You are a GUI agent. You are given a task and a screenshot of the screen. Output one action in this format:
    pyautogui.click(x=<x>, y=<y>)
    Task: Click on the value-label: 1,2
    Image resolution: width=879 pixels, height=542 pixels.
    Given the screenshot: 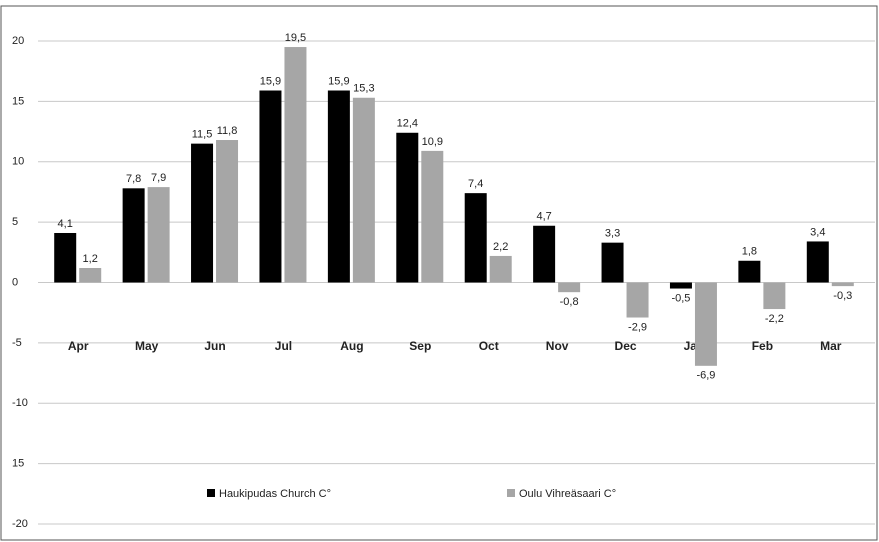 What is the action you would take?
    pyautogui.click(x=90, y=259)
    